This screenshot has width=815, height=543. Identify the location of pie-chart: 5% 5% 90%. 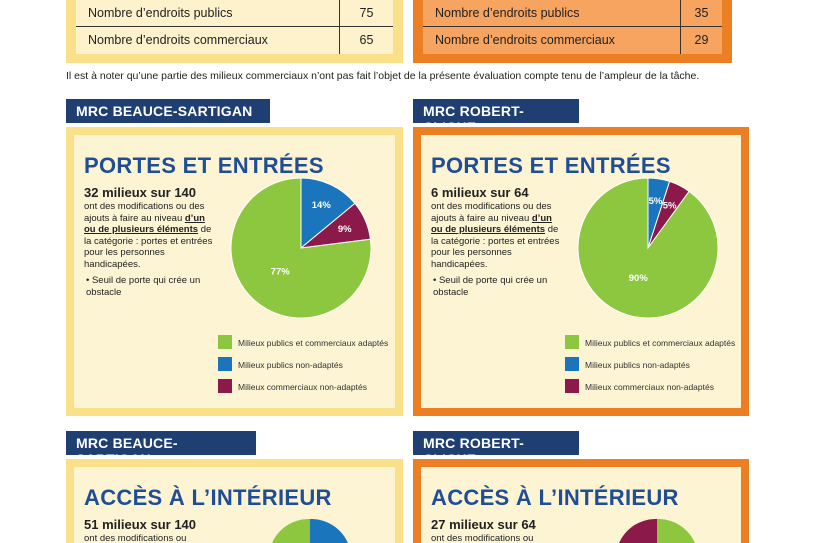
(648, 248).